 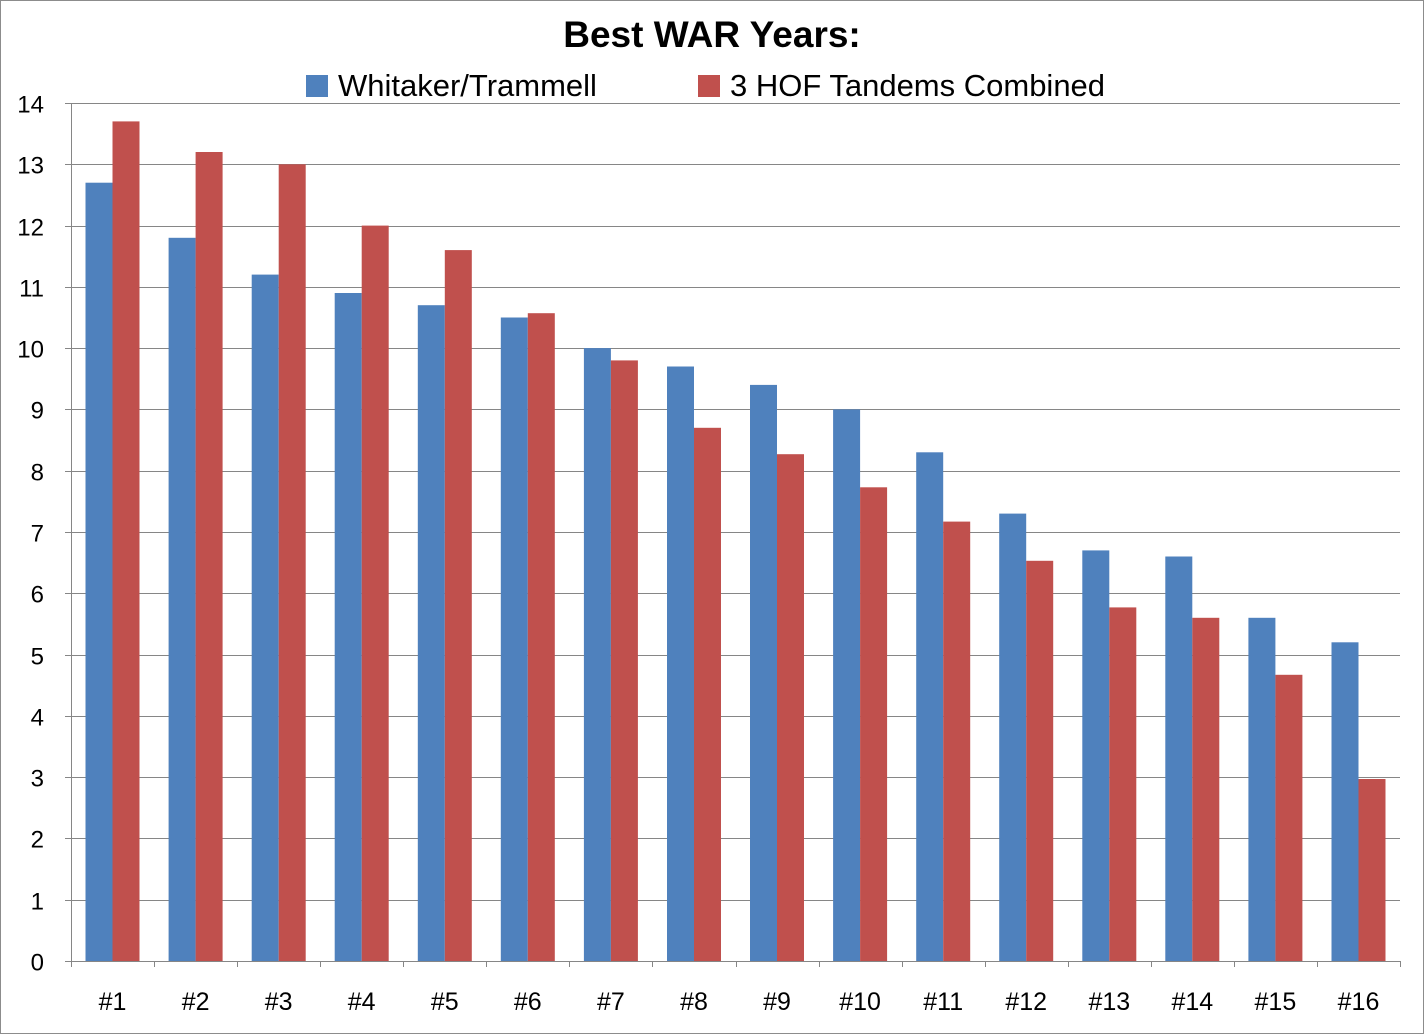 I want to click on x-tick-label: #1, so click(x=113, y=1002).